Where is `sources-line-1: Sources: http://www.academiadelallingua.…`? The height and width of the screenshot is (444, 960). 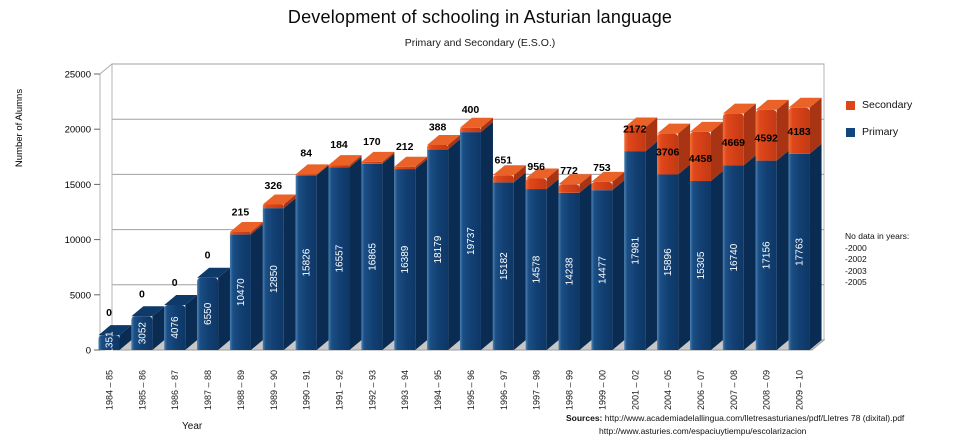 sources-line-1: Sources: http://www.academiadelallingua.… is located at coordinates (735, 418).